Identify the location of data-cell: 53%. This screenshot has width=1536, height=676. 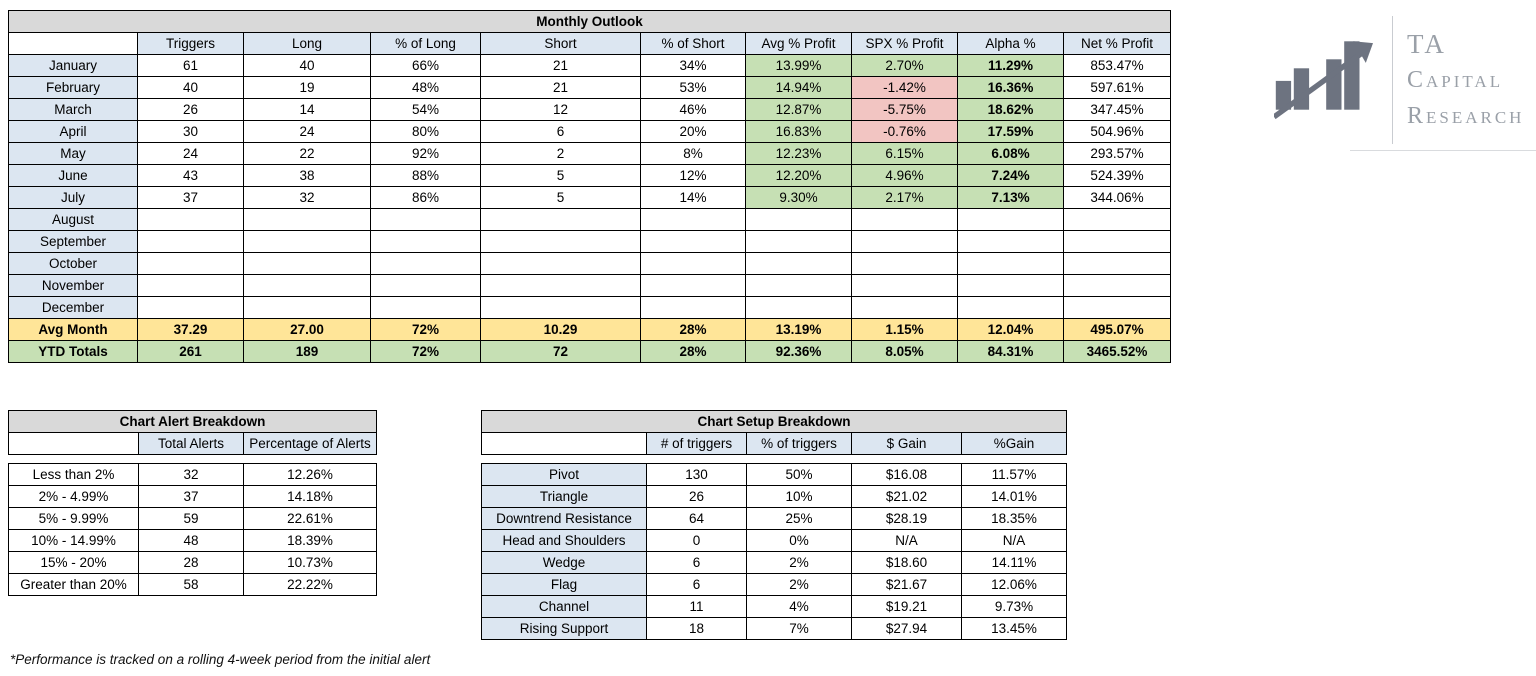
(693, 87).